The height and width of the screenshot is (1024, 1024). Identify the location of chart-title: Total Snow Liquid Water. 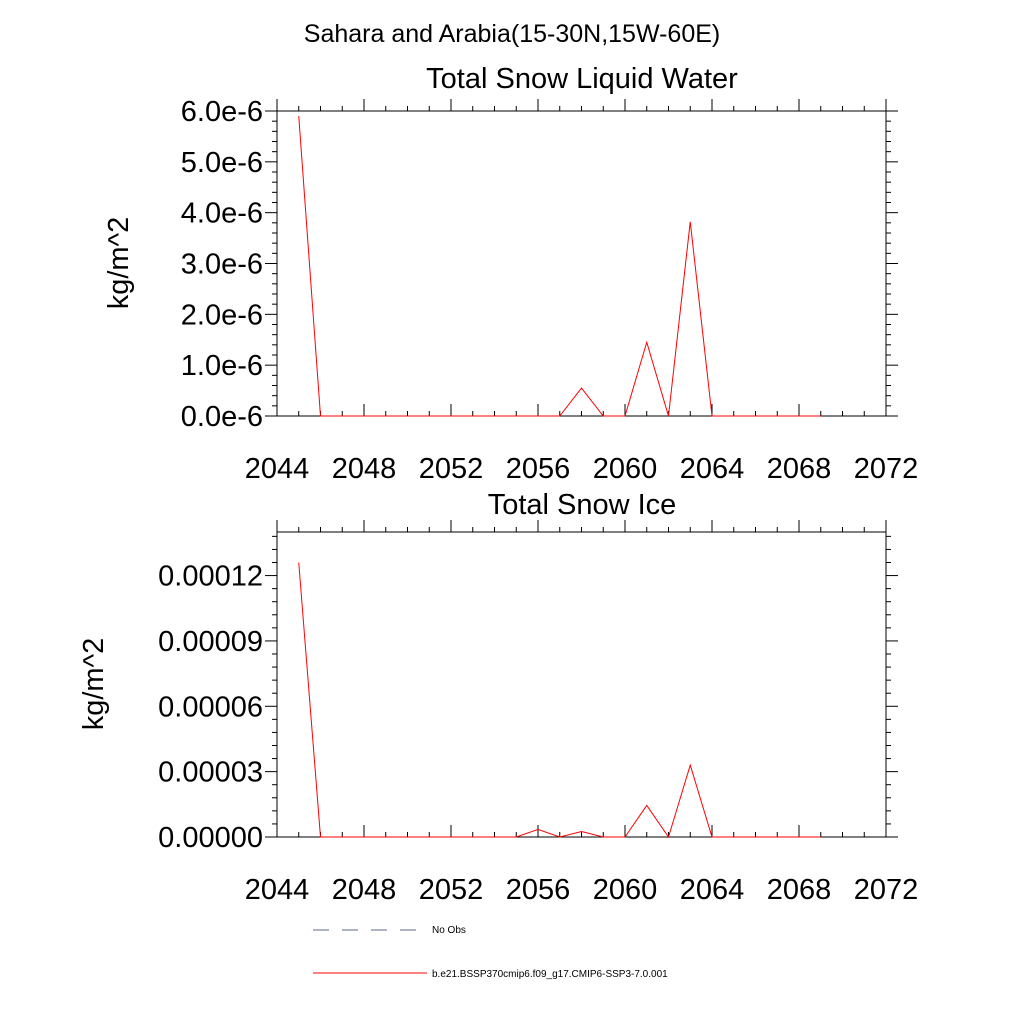
(582, 79).